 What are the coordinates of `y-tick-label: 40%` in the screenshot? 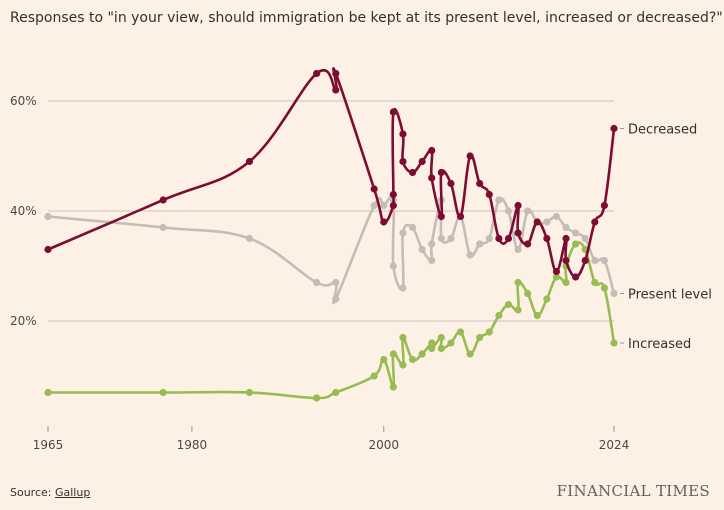 It's located at (23, 211).